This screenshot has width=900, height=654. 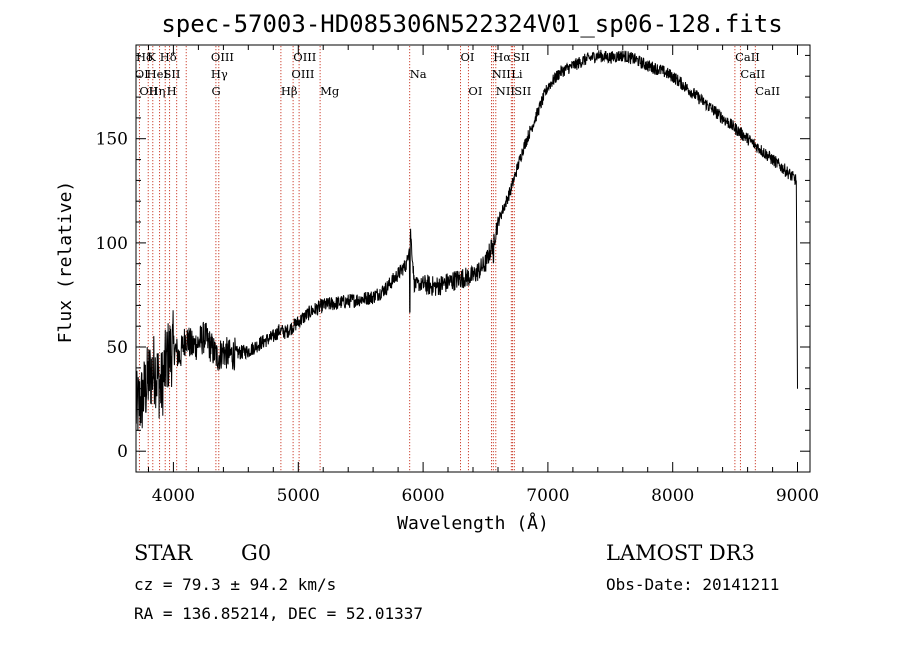 What do you see at coordinates (157, 91) in the screenshot?
I see `line-label-19: Hη` at bounding box center [157, 91].